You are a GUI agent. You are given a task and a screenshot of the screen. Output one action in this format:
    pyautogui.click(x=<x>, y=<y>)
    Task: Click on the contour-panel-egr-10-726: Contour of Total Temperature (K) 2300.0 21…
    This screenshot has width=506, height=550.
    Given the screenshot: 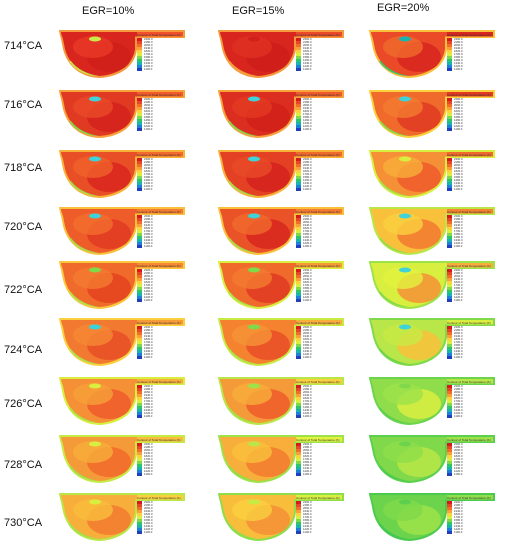 What is the action you would take?
    pyautogui.click(x=122, y=400)
    